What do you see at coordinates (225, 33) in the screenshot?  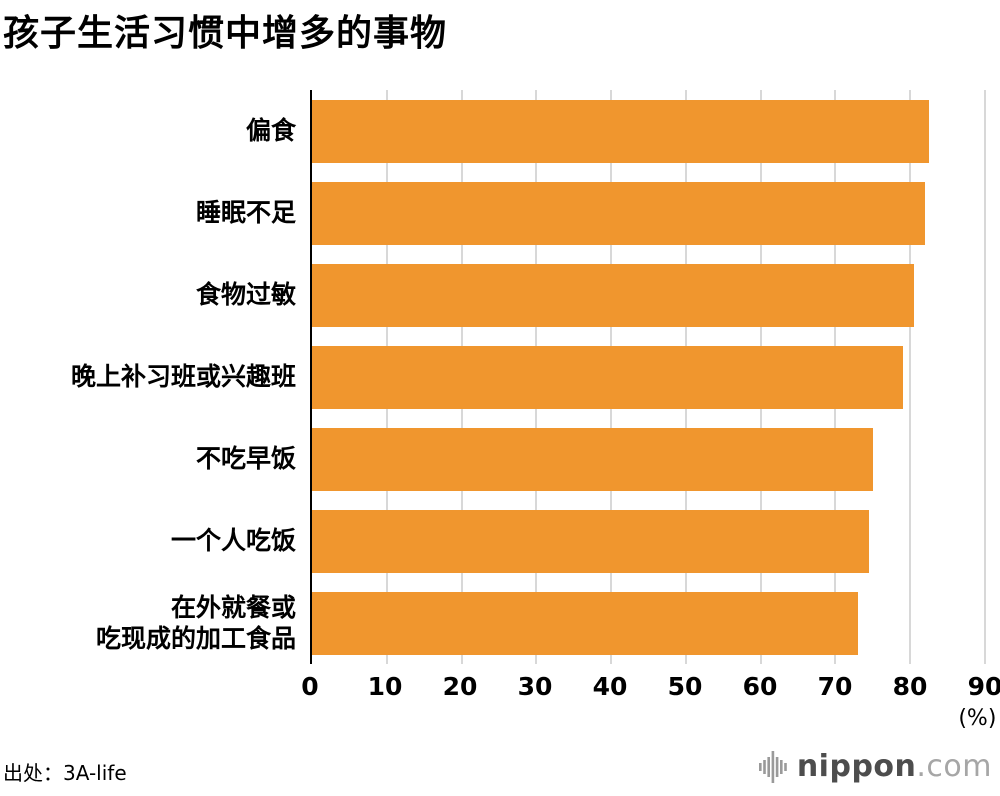 I see `chart-title: 孩子生活习惯中增多的事物` at bounding box center [225, 33].